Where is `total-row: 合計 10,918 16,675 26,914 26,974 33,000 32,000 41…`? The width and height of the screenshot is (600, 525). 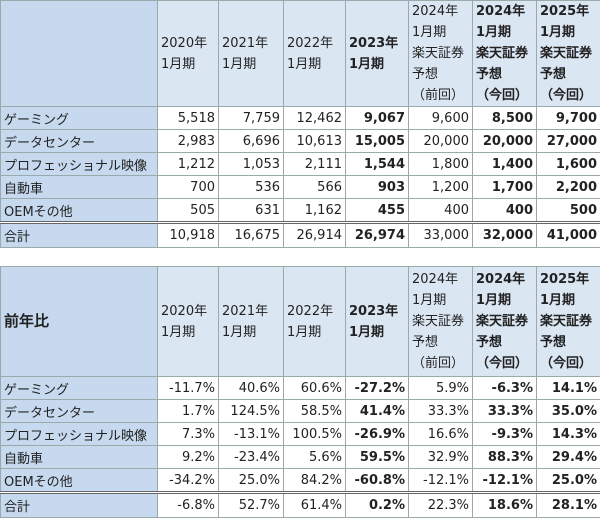
total-row: 合計 10,918 16,675 26,914 26,974 33,000 32,000 41… is located at coordinates (300, 234).